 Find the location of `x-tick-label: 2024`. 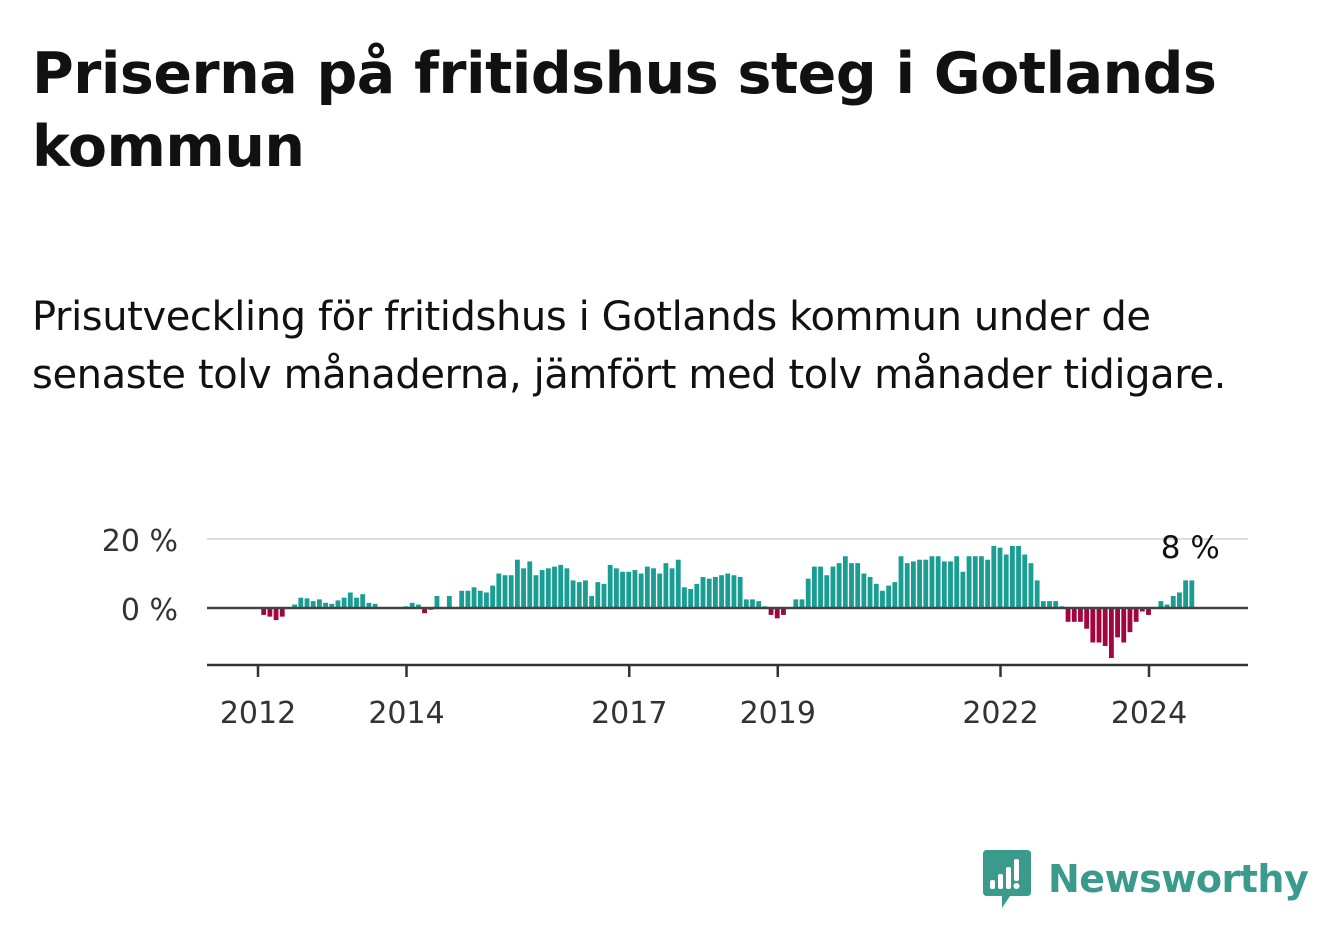

x-tick-label: 2024 is located at coordinates (1149, 713).